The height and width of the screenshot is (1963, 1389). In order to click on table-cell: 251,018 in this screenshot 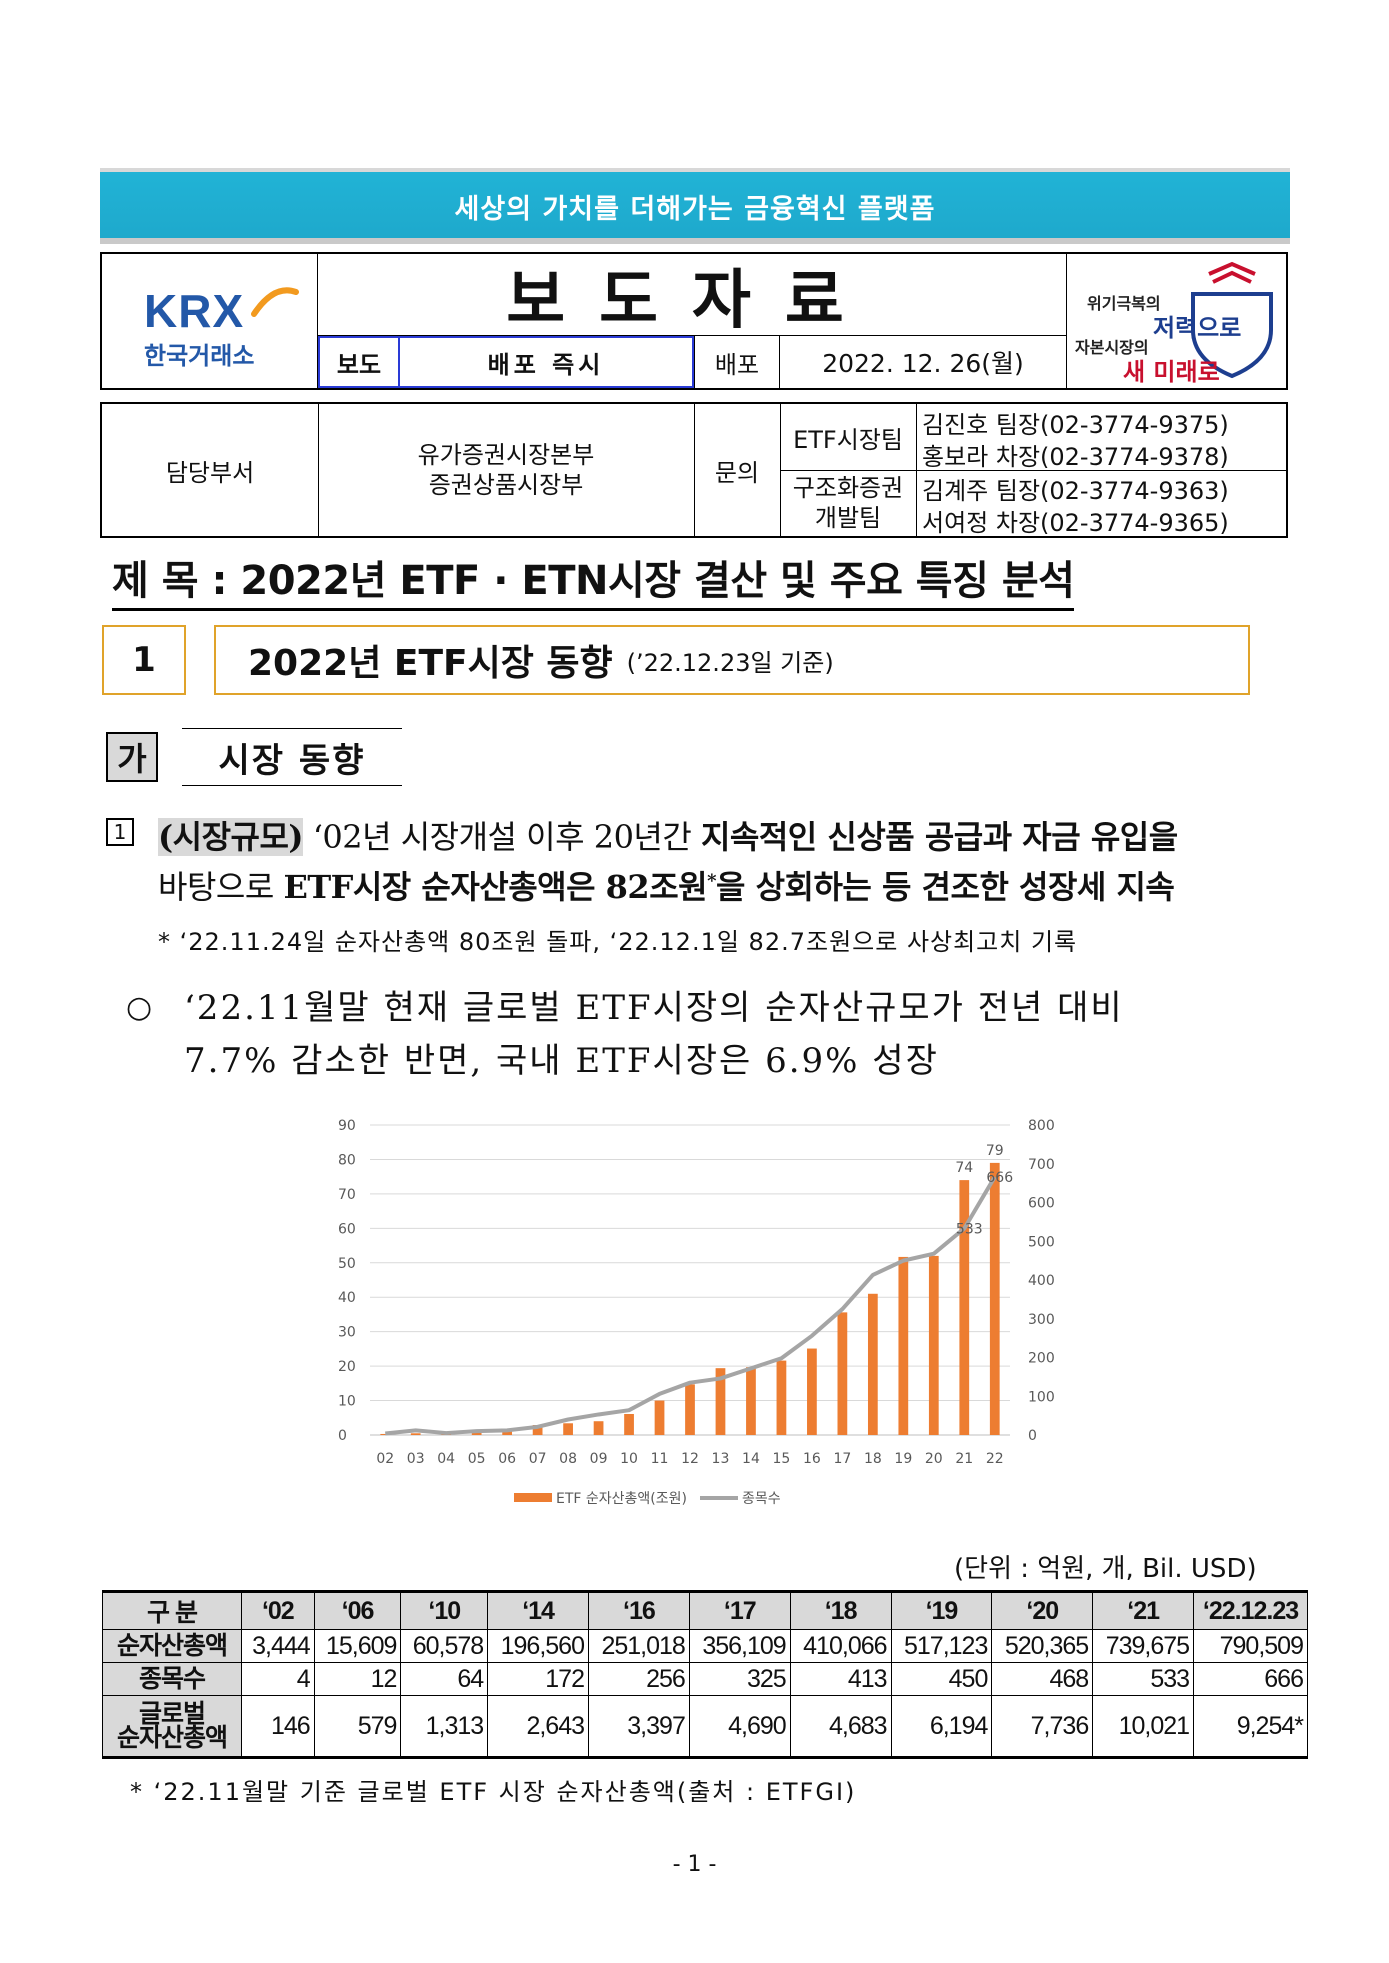, I will do `click(639, 1646)`.